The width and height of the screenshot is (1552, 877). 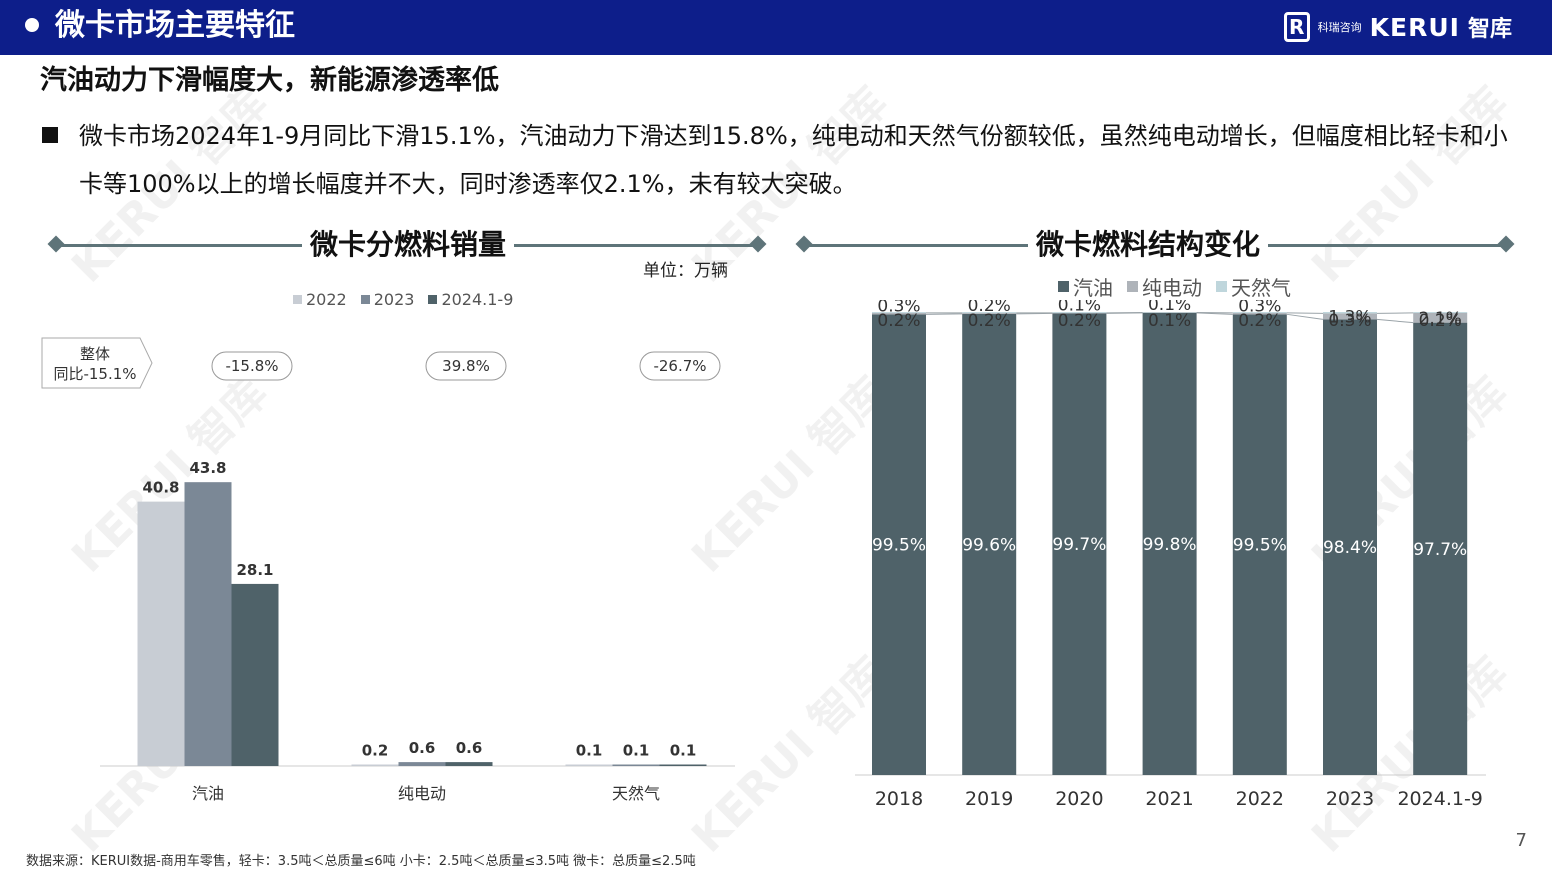 I want to click on x-tick-label: 2018, so click(x=899, y=799).